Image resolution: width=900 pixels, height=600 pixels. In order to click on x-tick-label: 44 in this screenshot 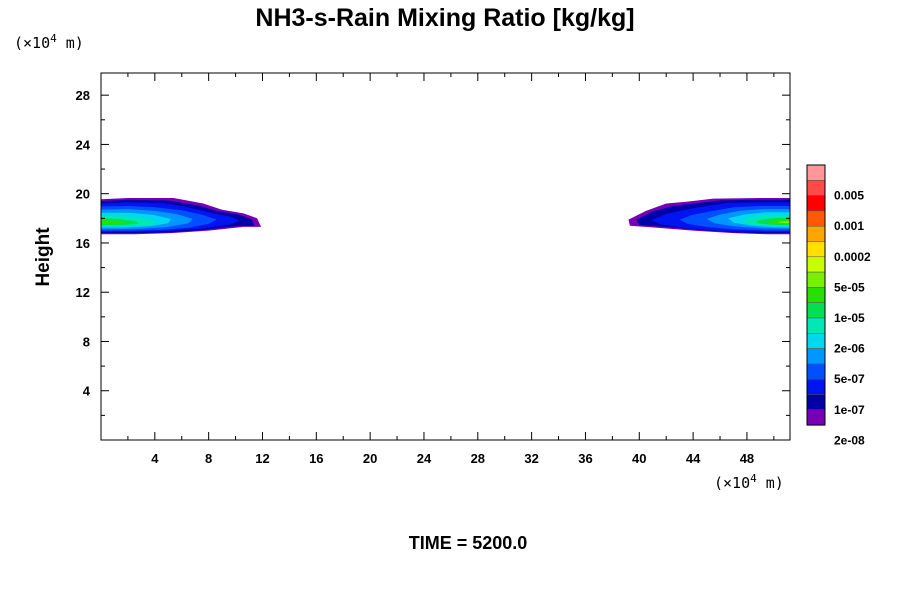, I will do `click(693, 458)`.